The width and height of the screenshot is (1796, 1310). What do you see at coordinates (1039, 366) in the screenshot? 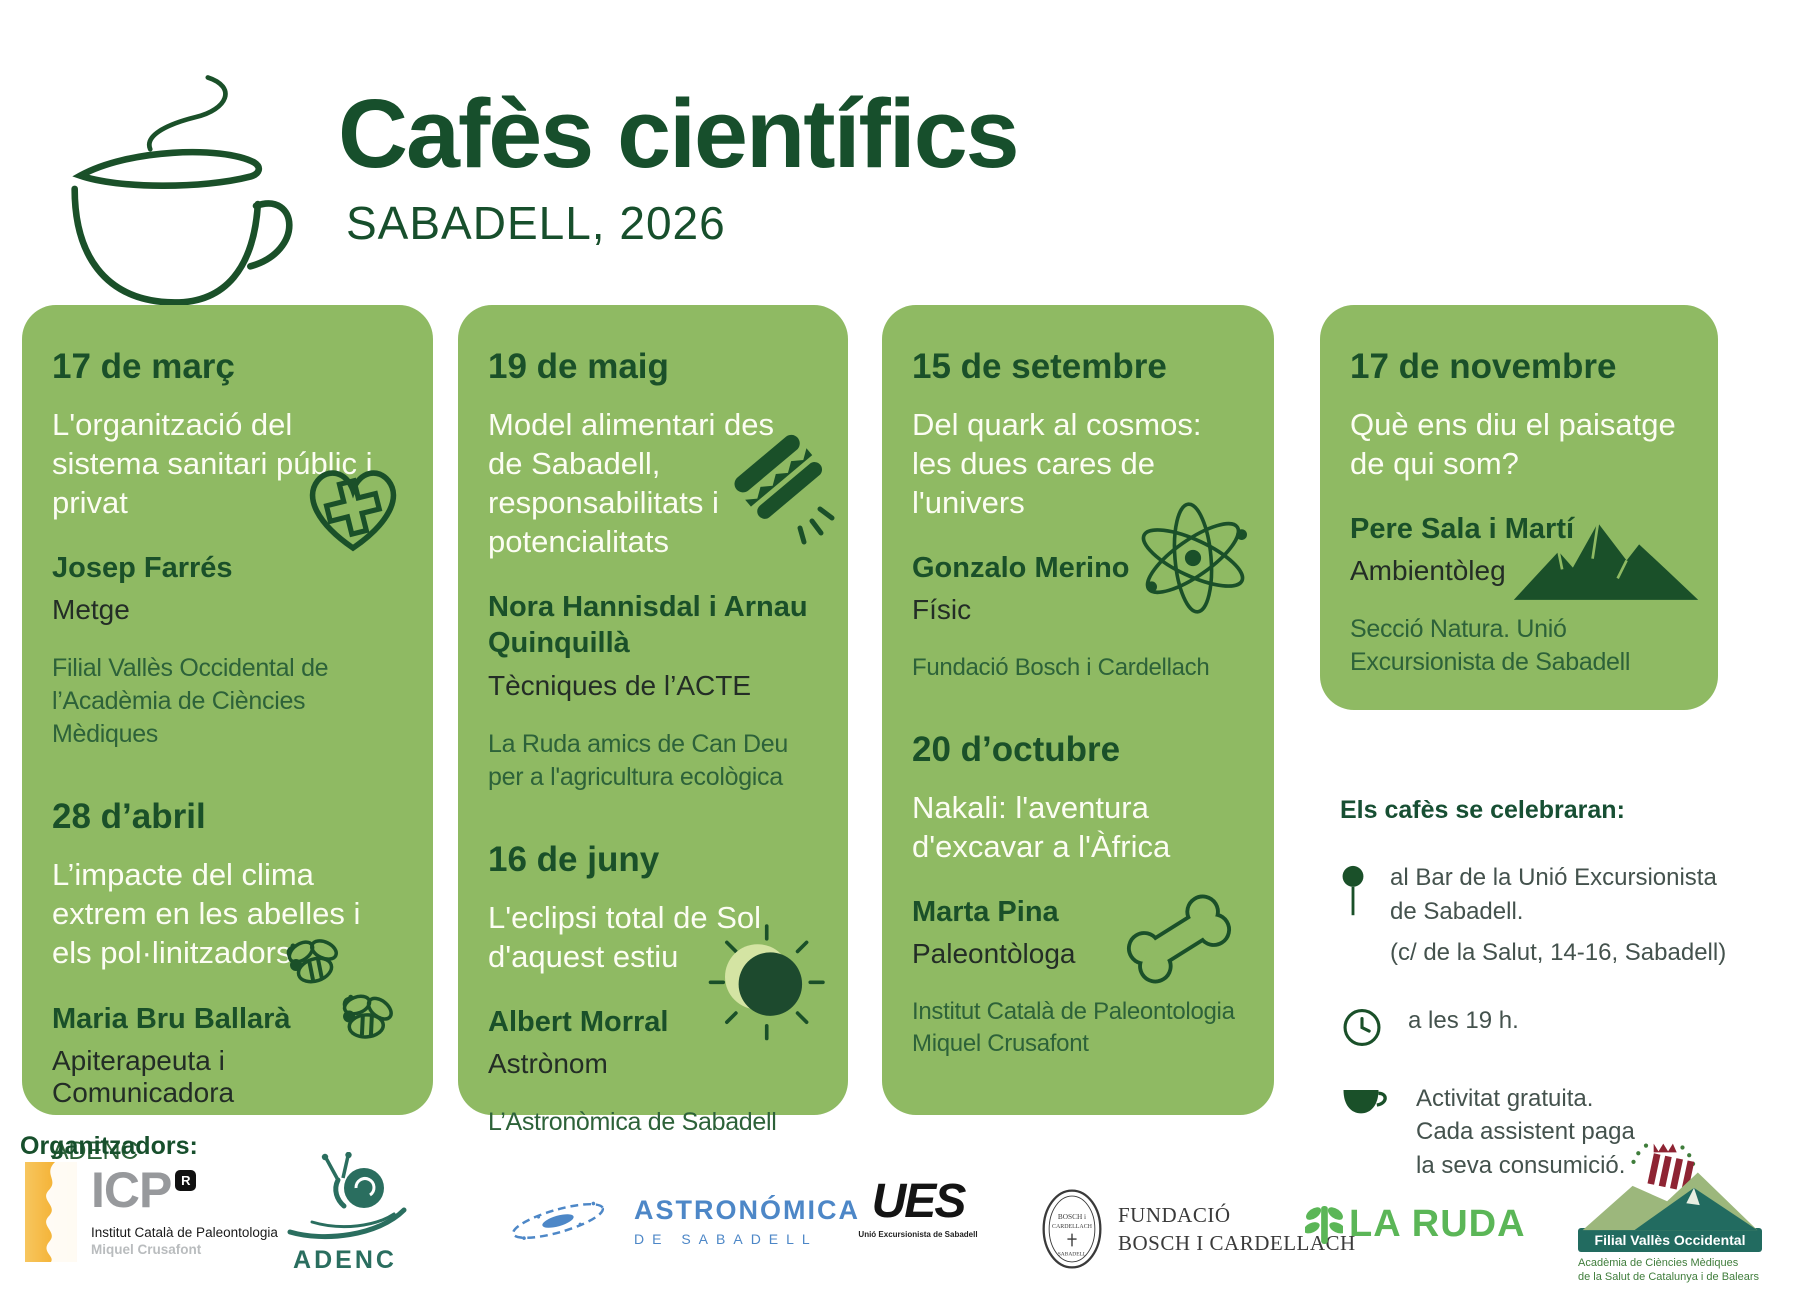
I see `event-date: 15 de setembre` at bounding box center [1039, 366].